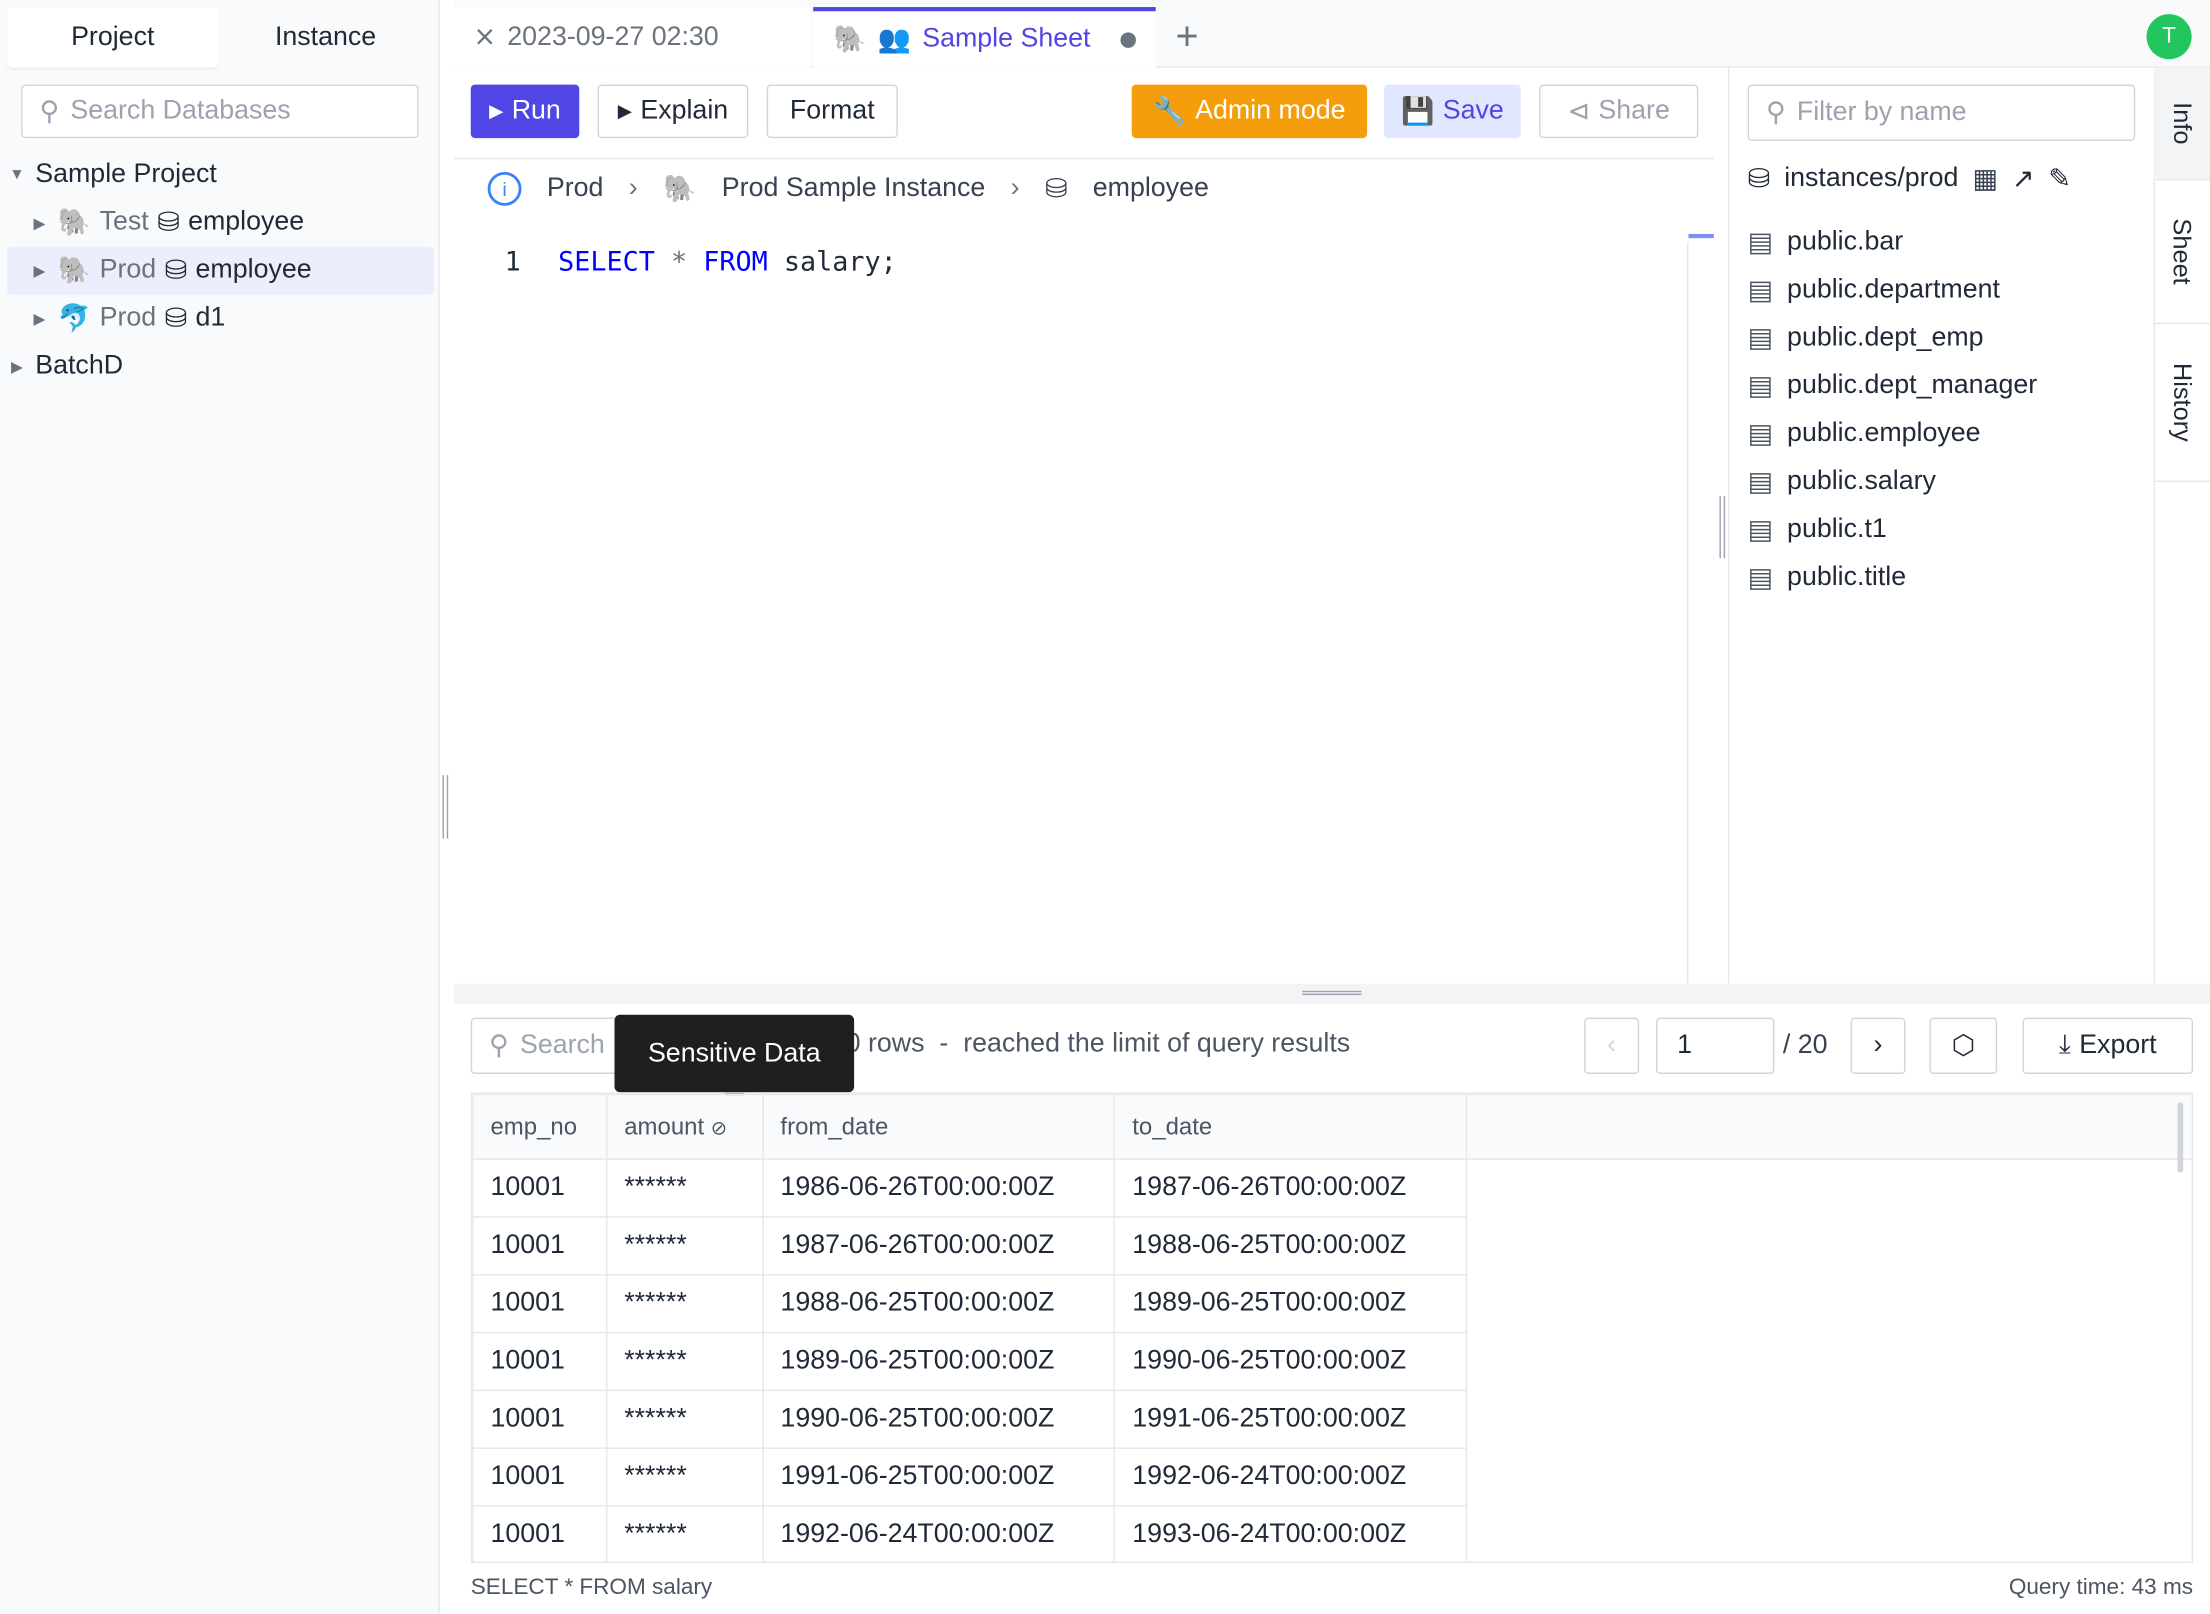  Describe the element at coordinates (1760, 386) in the screenshot. I see `table-icon: ▤` at that location.